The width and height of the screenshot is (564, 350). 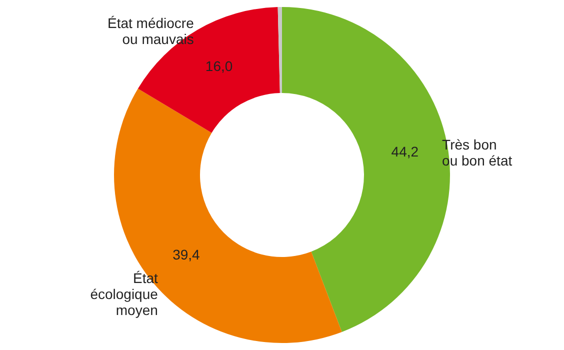 I want to click on data-label: 39,4, so click(x=186, y=254).